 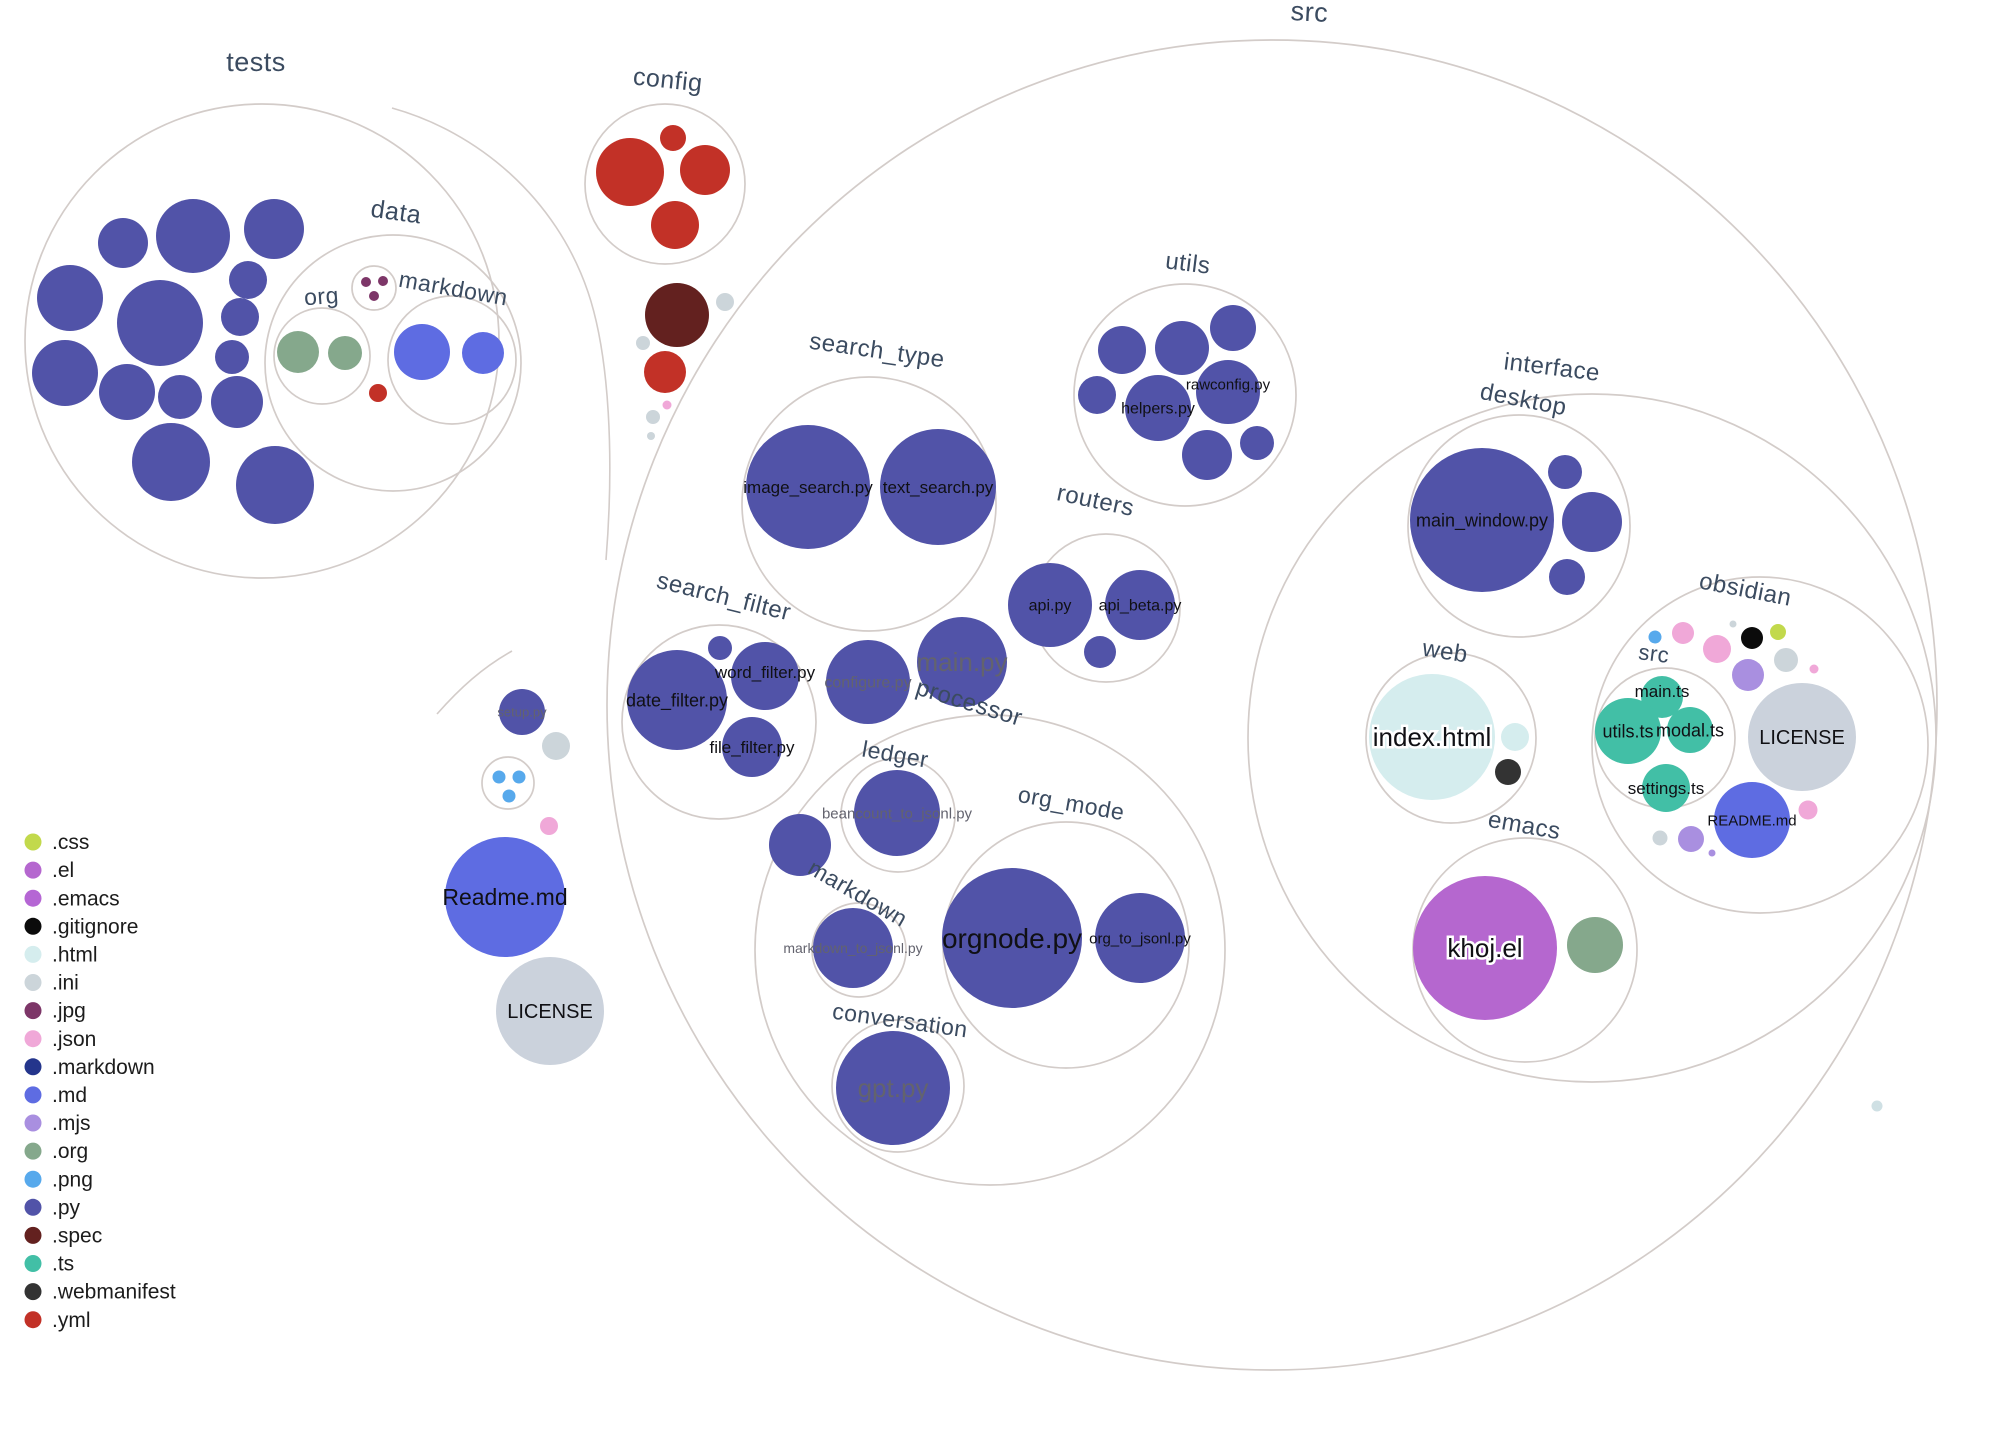 I want to click on file-circle-main-window-py, so click(x=1482, y=520).